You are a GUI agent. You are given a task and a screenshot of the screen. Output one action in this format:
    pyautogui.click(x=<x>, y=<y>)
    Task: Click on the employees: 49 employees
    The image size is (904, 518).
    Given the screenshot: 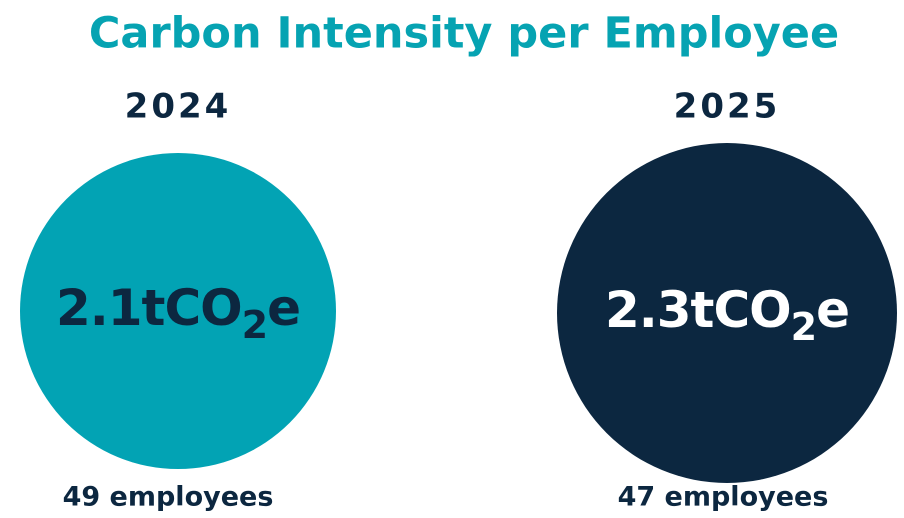 What is the action you would take?
    pyautogui.click(x=168, y=497)
    